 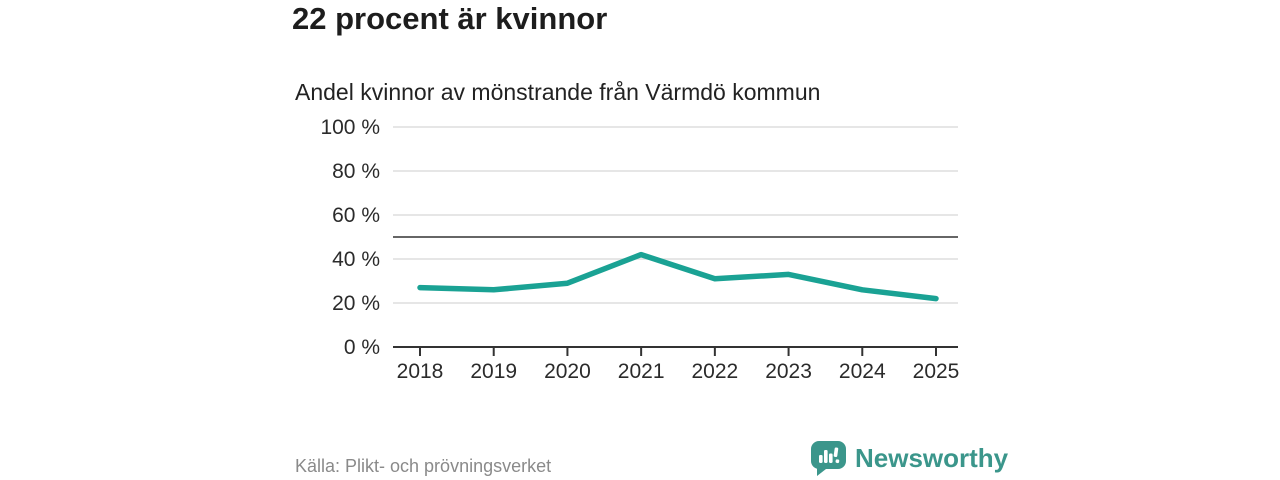 I want to click on x-tick-label: 2023, so click(x=788, y=371).